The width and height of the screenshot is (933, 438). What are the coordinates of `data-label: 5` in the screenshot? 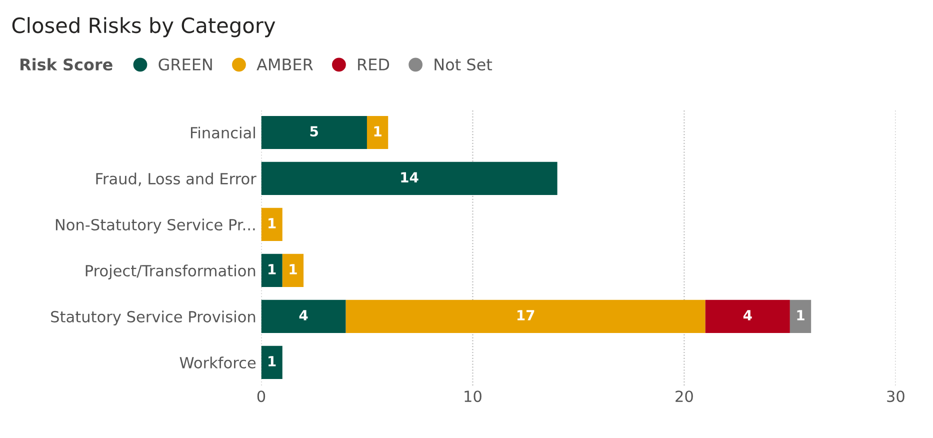 It's located at (314, 131).